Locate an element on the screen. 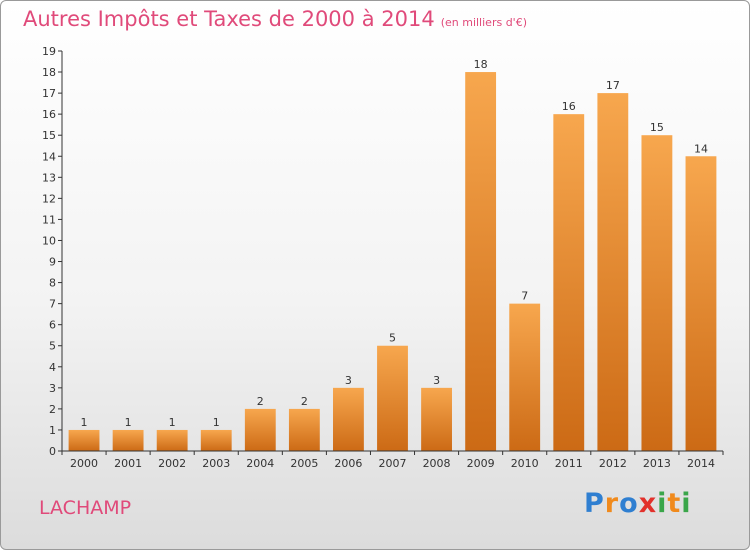  data-label: 16 is located at coordinates (569, 106).